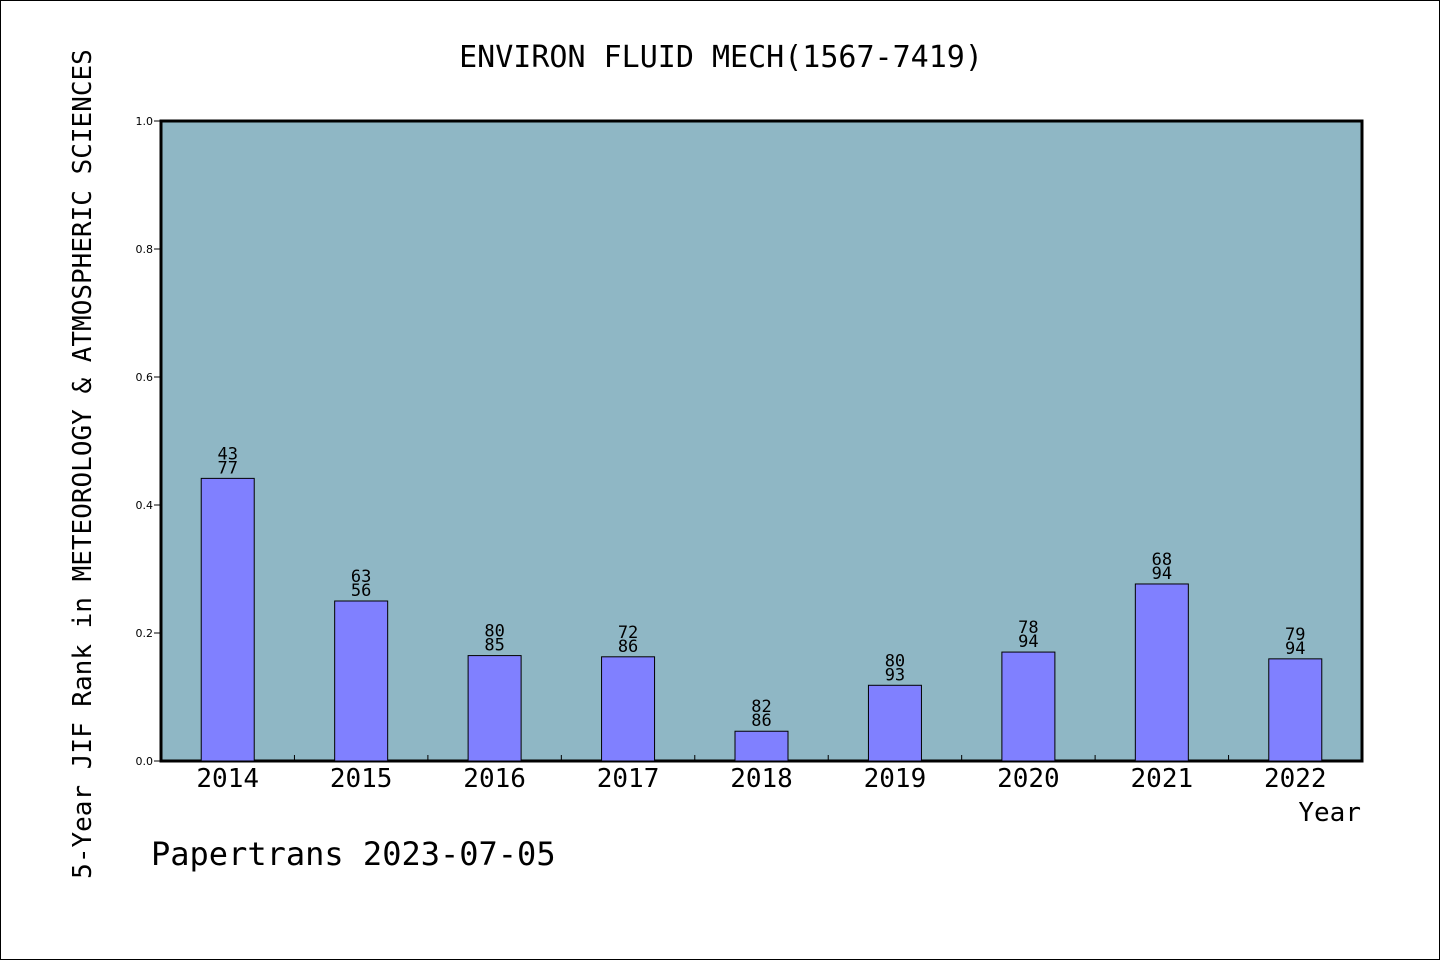 This screenshot has height=961, width=1440. Describe the element at coordinates (145, 761) in the screenshot. I see `y-tick-label: 0.0` at that location.